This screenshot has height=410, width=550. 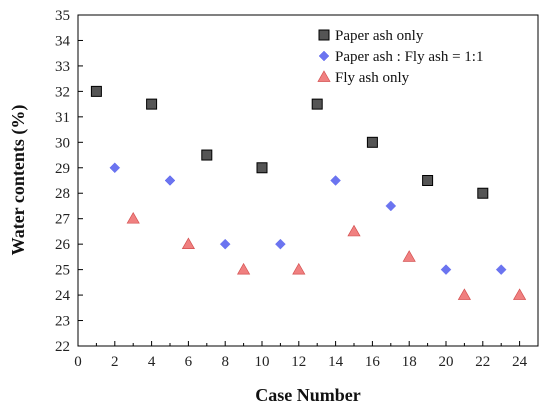 I want to click on x-tick-label: 0, so click(x=78, y=362).